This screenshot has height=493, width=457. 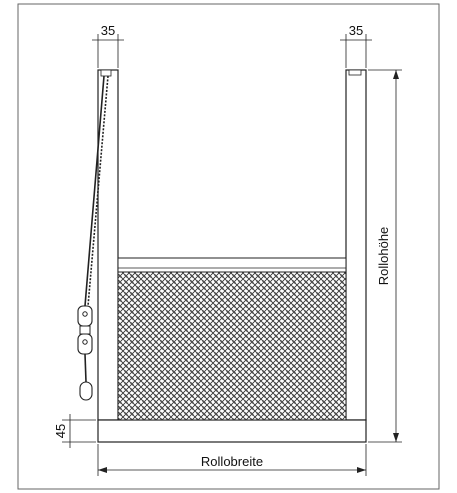 What do you see at coordinates (356, 245) in the screenshot?
I see `right-post` at bounding box center [356, 245].